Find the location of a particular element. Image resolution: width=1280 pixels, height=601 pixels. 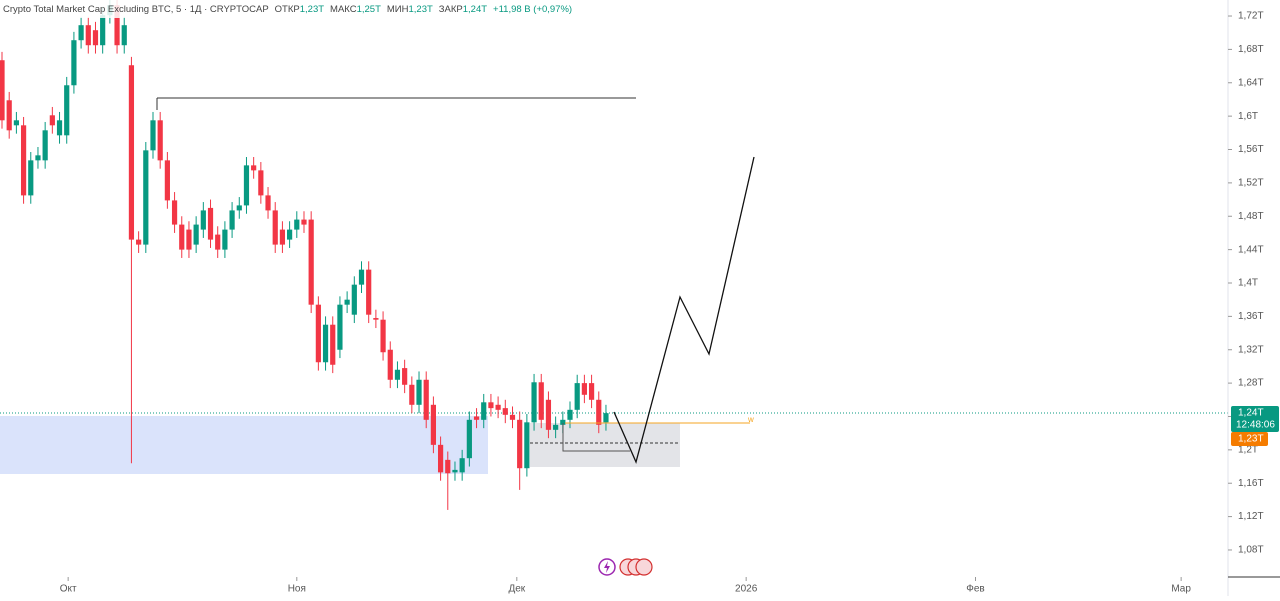

x-tick-label: Окт is located at coordinates (68, 589).